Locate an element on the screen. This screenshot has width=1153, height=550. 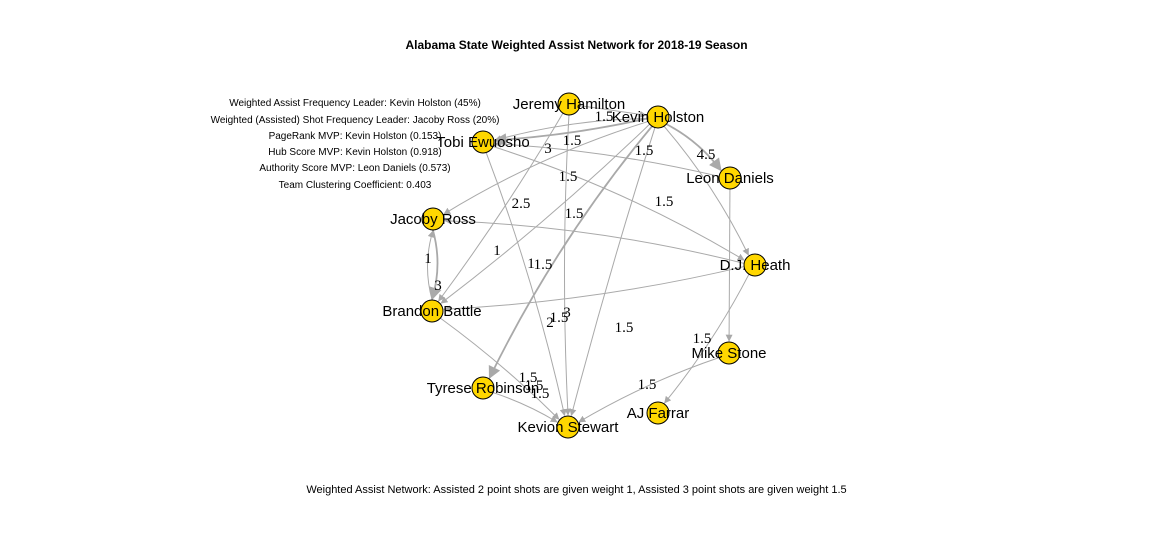
node-label: Mike Stone is located at coordinates (728, 353).